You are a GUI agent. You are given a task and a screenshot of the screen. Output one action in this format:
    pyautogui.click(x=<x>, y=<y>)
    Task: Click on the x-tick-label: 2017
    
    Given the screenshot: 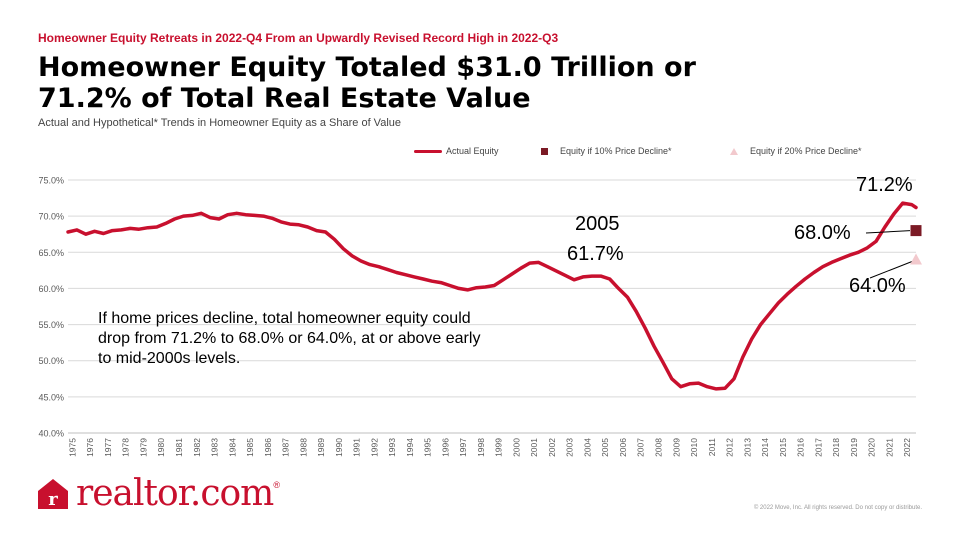 What is the action you would take?
    pyautogui.click(x=818, y=447)
    